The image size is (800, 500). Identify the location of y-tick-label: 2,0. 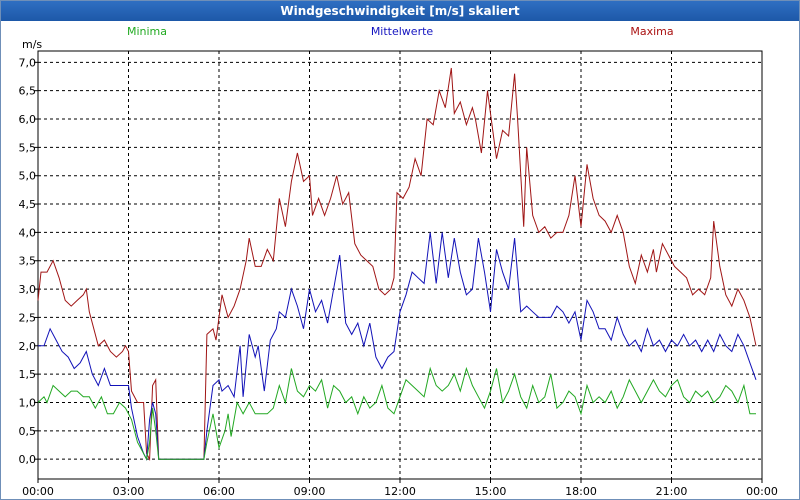
(28, 346).